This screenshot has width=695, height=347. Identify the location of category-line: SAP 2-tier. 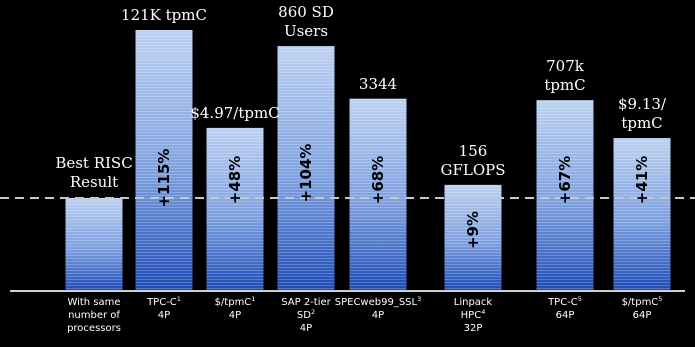
(306, 302).